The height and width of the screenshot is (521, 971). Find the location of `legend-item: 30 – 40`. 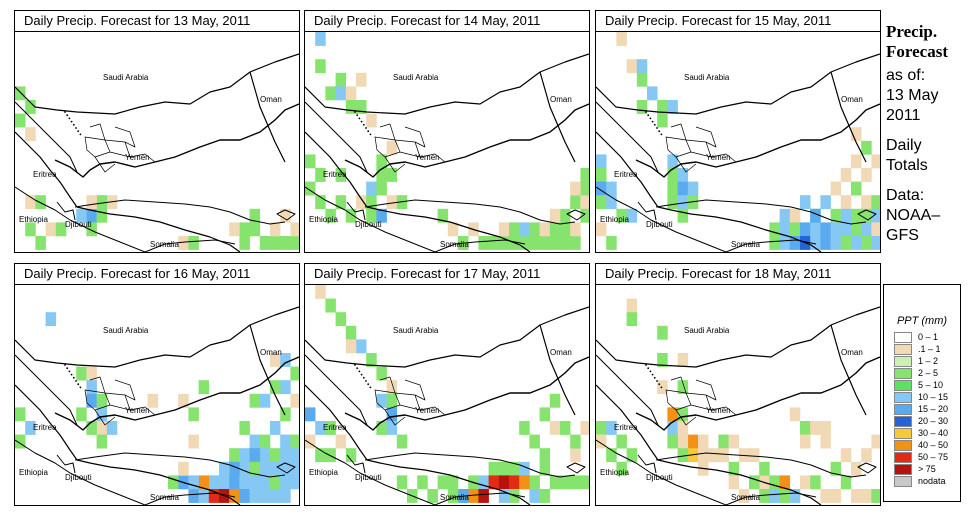

legend-item: 30 – 40 is located at coordinates (927, 433).